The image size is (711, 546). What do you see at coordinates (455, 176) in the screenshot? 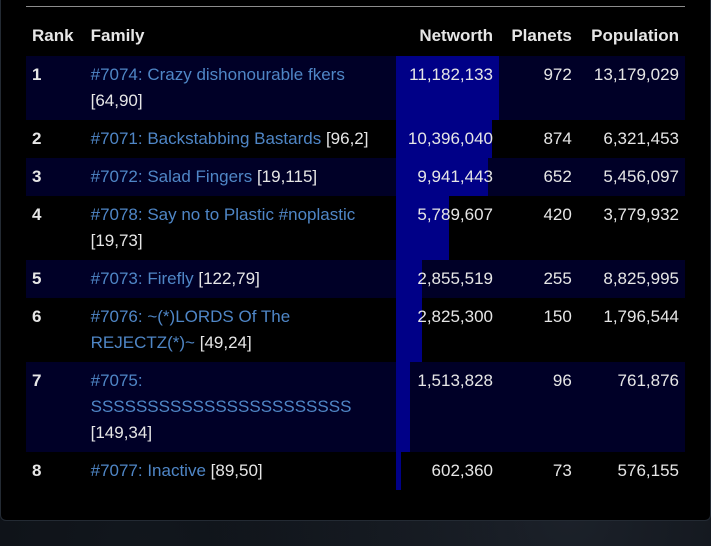
I see `networth-value: 9,941,443` at bounding box center [455, 176].